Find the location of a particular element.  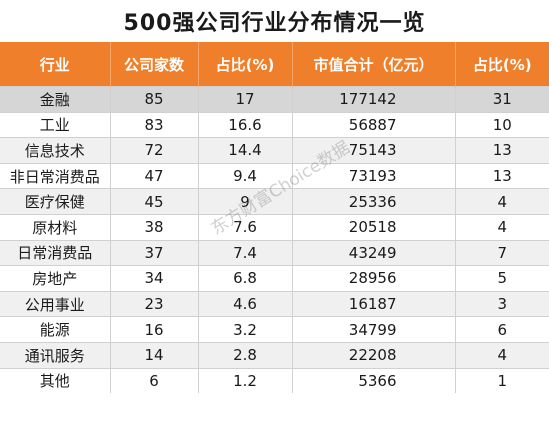

cell-market-cap: 25336 is located at coordinates (374, 201).